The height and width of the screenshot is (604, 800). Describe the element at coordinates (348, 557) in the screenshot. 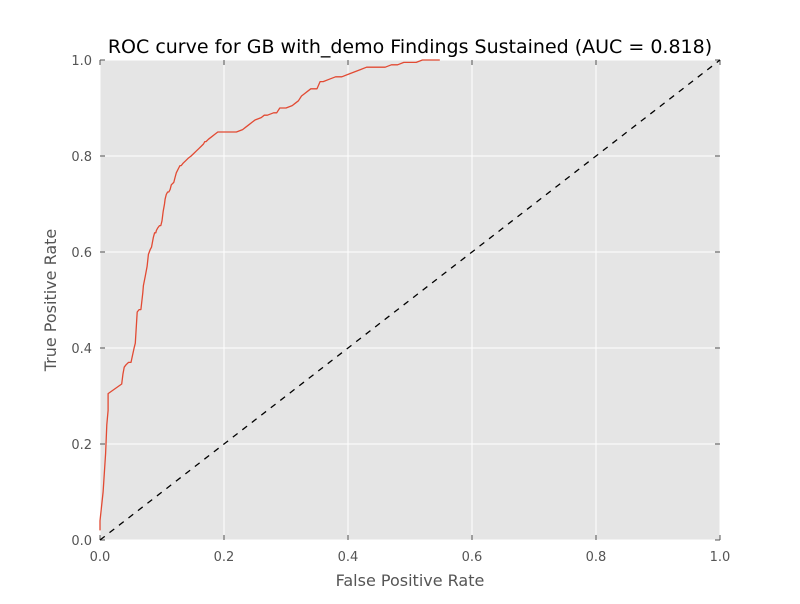

I see `x-tick-label: 0.4` at that location.